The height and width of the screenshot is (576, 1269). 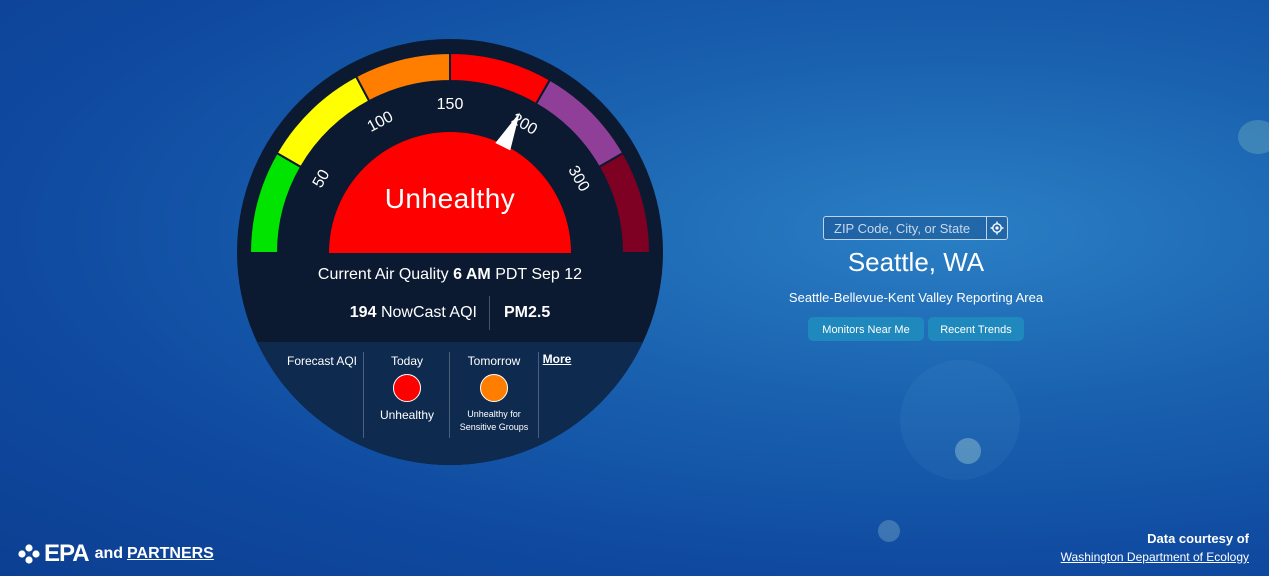 I want to click on aqi-reading: 194 NowCast AQI PM2.5, so click(x=450, y=313).